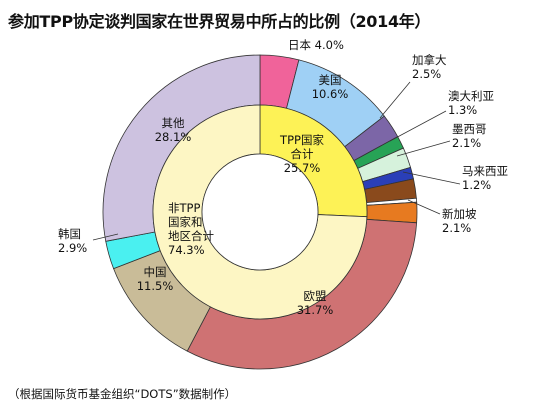 This screenshot has width=547, height=409. Describe the element at coordinates (469, 136) in the screenshot. I see `outer-label-5: 墨西哥 2.1%` at that location.